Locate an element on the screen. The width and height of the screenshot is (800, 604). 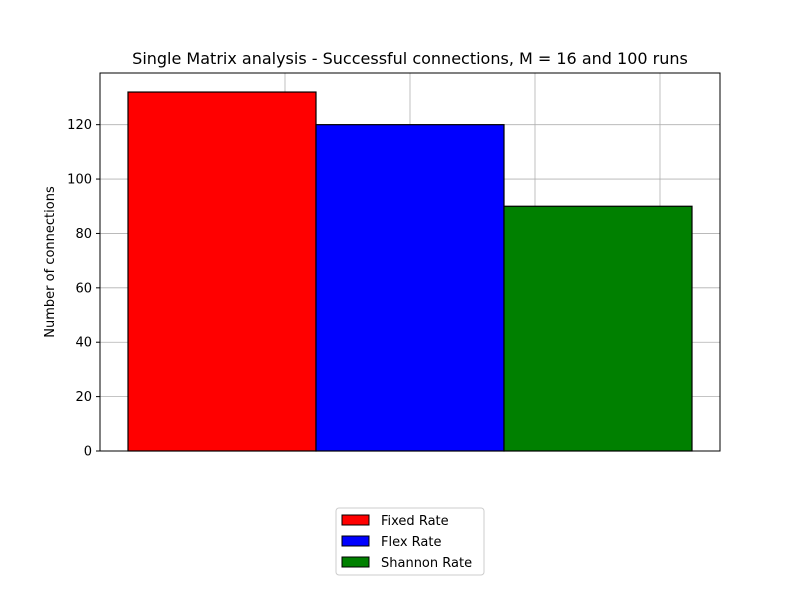
legend: Fixed Rate Flex Rate Shannon Rate is located at coordinates (410, 541).